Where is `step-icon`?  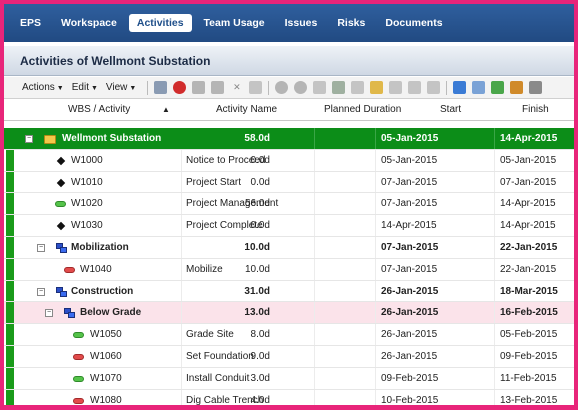 step-icon is located at coordinates (415, 87).